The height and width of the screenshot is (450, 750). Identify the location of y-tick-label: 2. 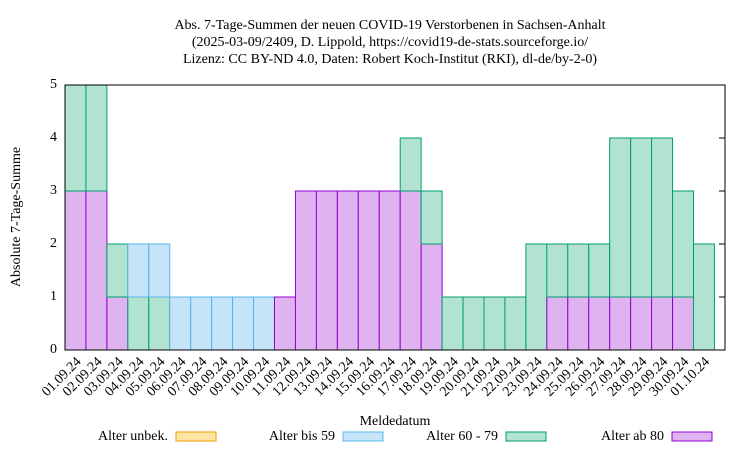
(53, 243).